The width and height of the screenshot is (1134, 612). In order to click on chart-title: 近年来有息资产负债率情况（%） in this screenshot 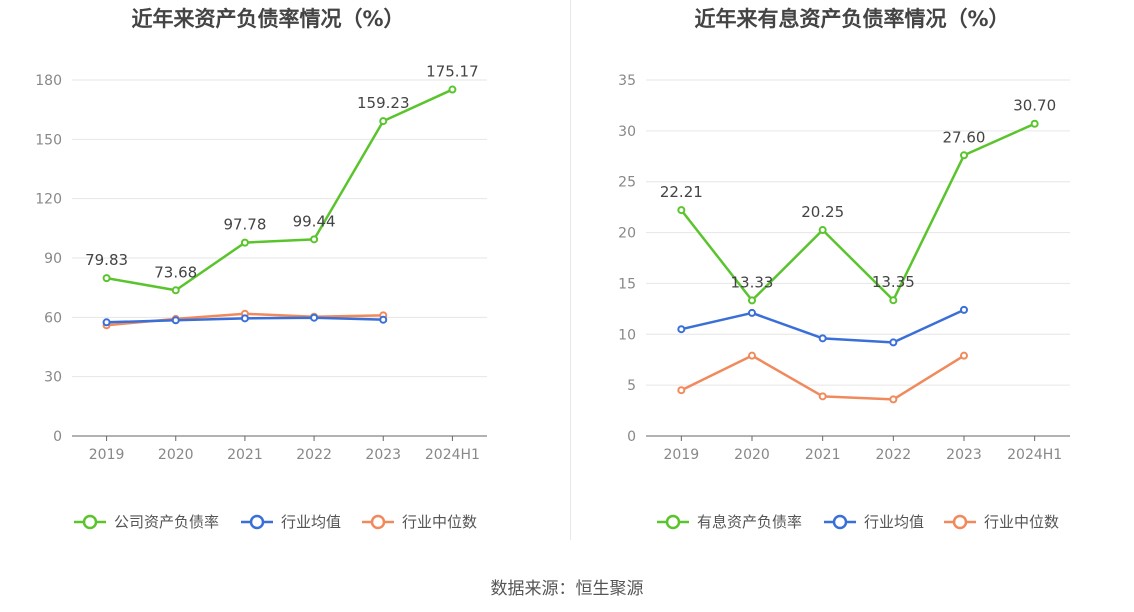, I will do `click(851, 19)`.